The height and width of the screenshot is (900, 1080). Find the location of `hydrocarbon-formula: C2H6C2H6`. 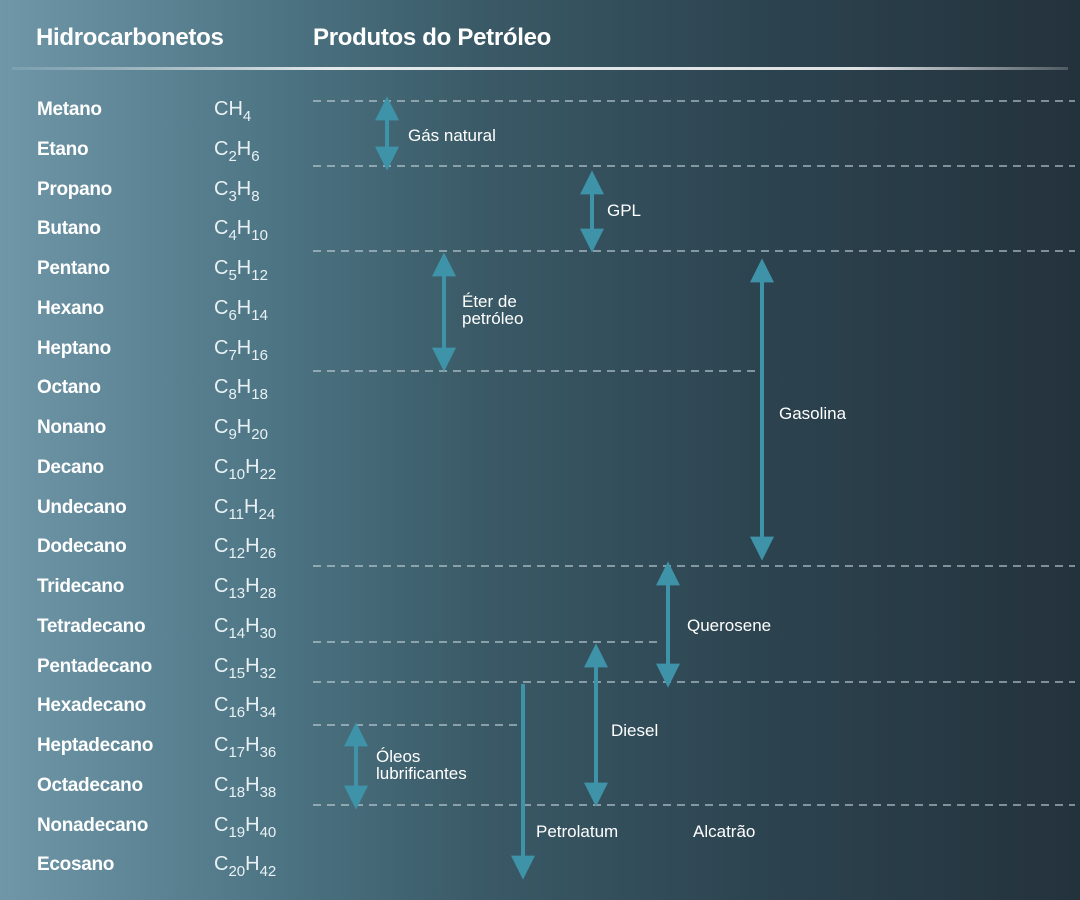

hydrocarbon-formula: C2H6C2H6 is located at coordinates (237, 151).